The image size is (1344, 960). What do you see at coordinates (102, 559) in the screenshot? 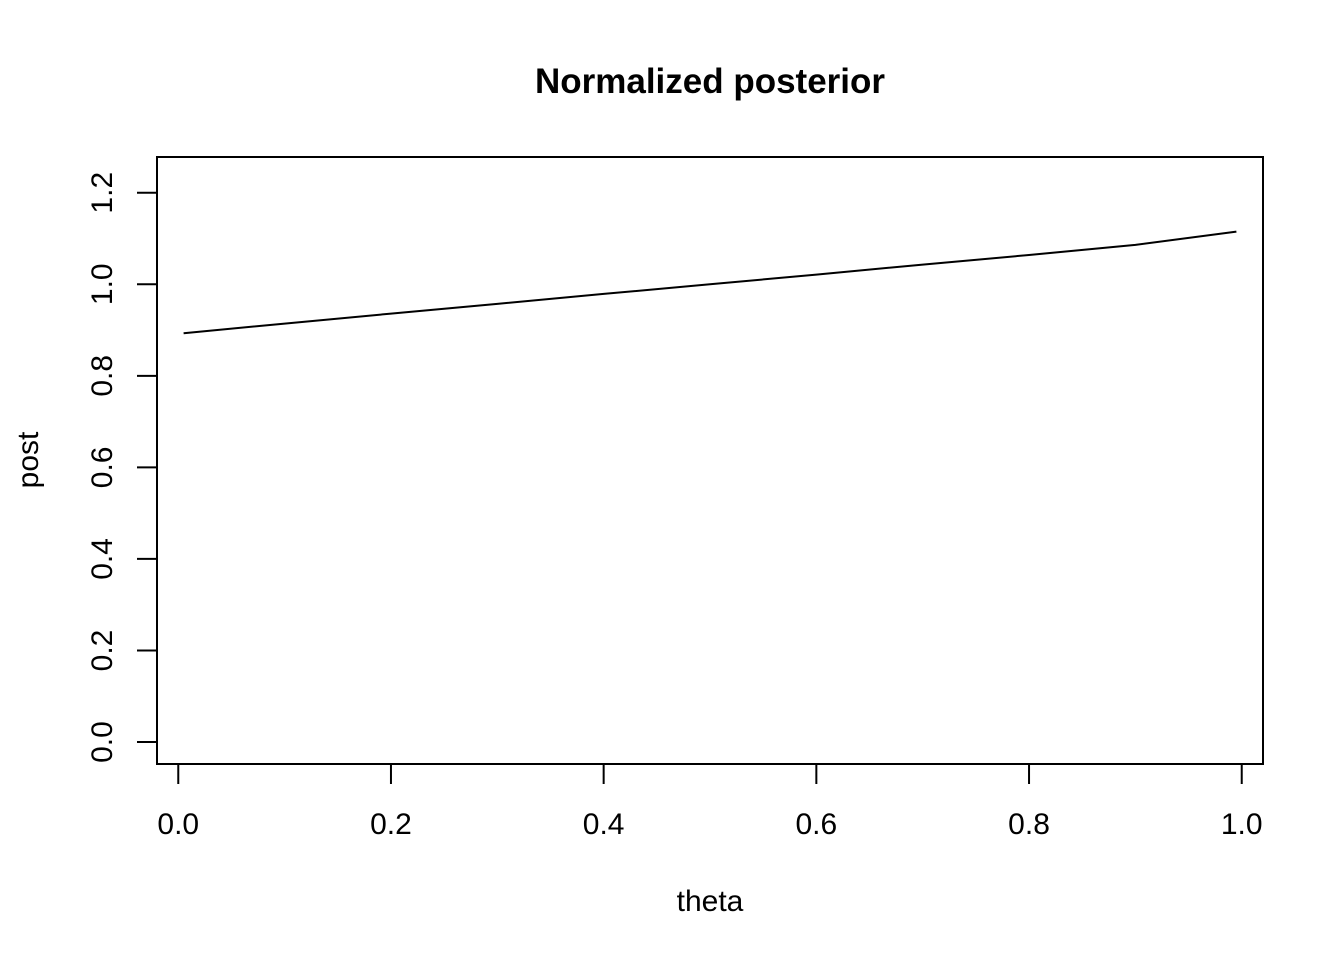
I see `y-tick-label: 0.4` at bounding box center [102, 559].